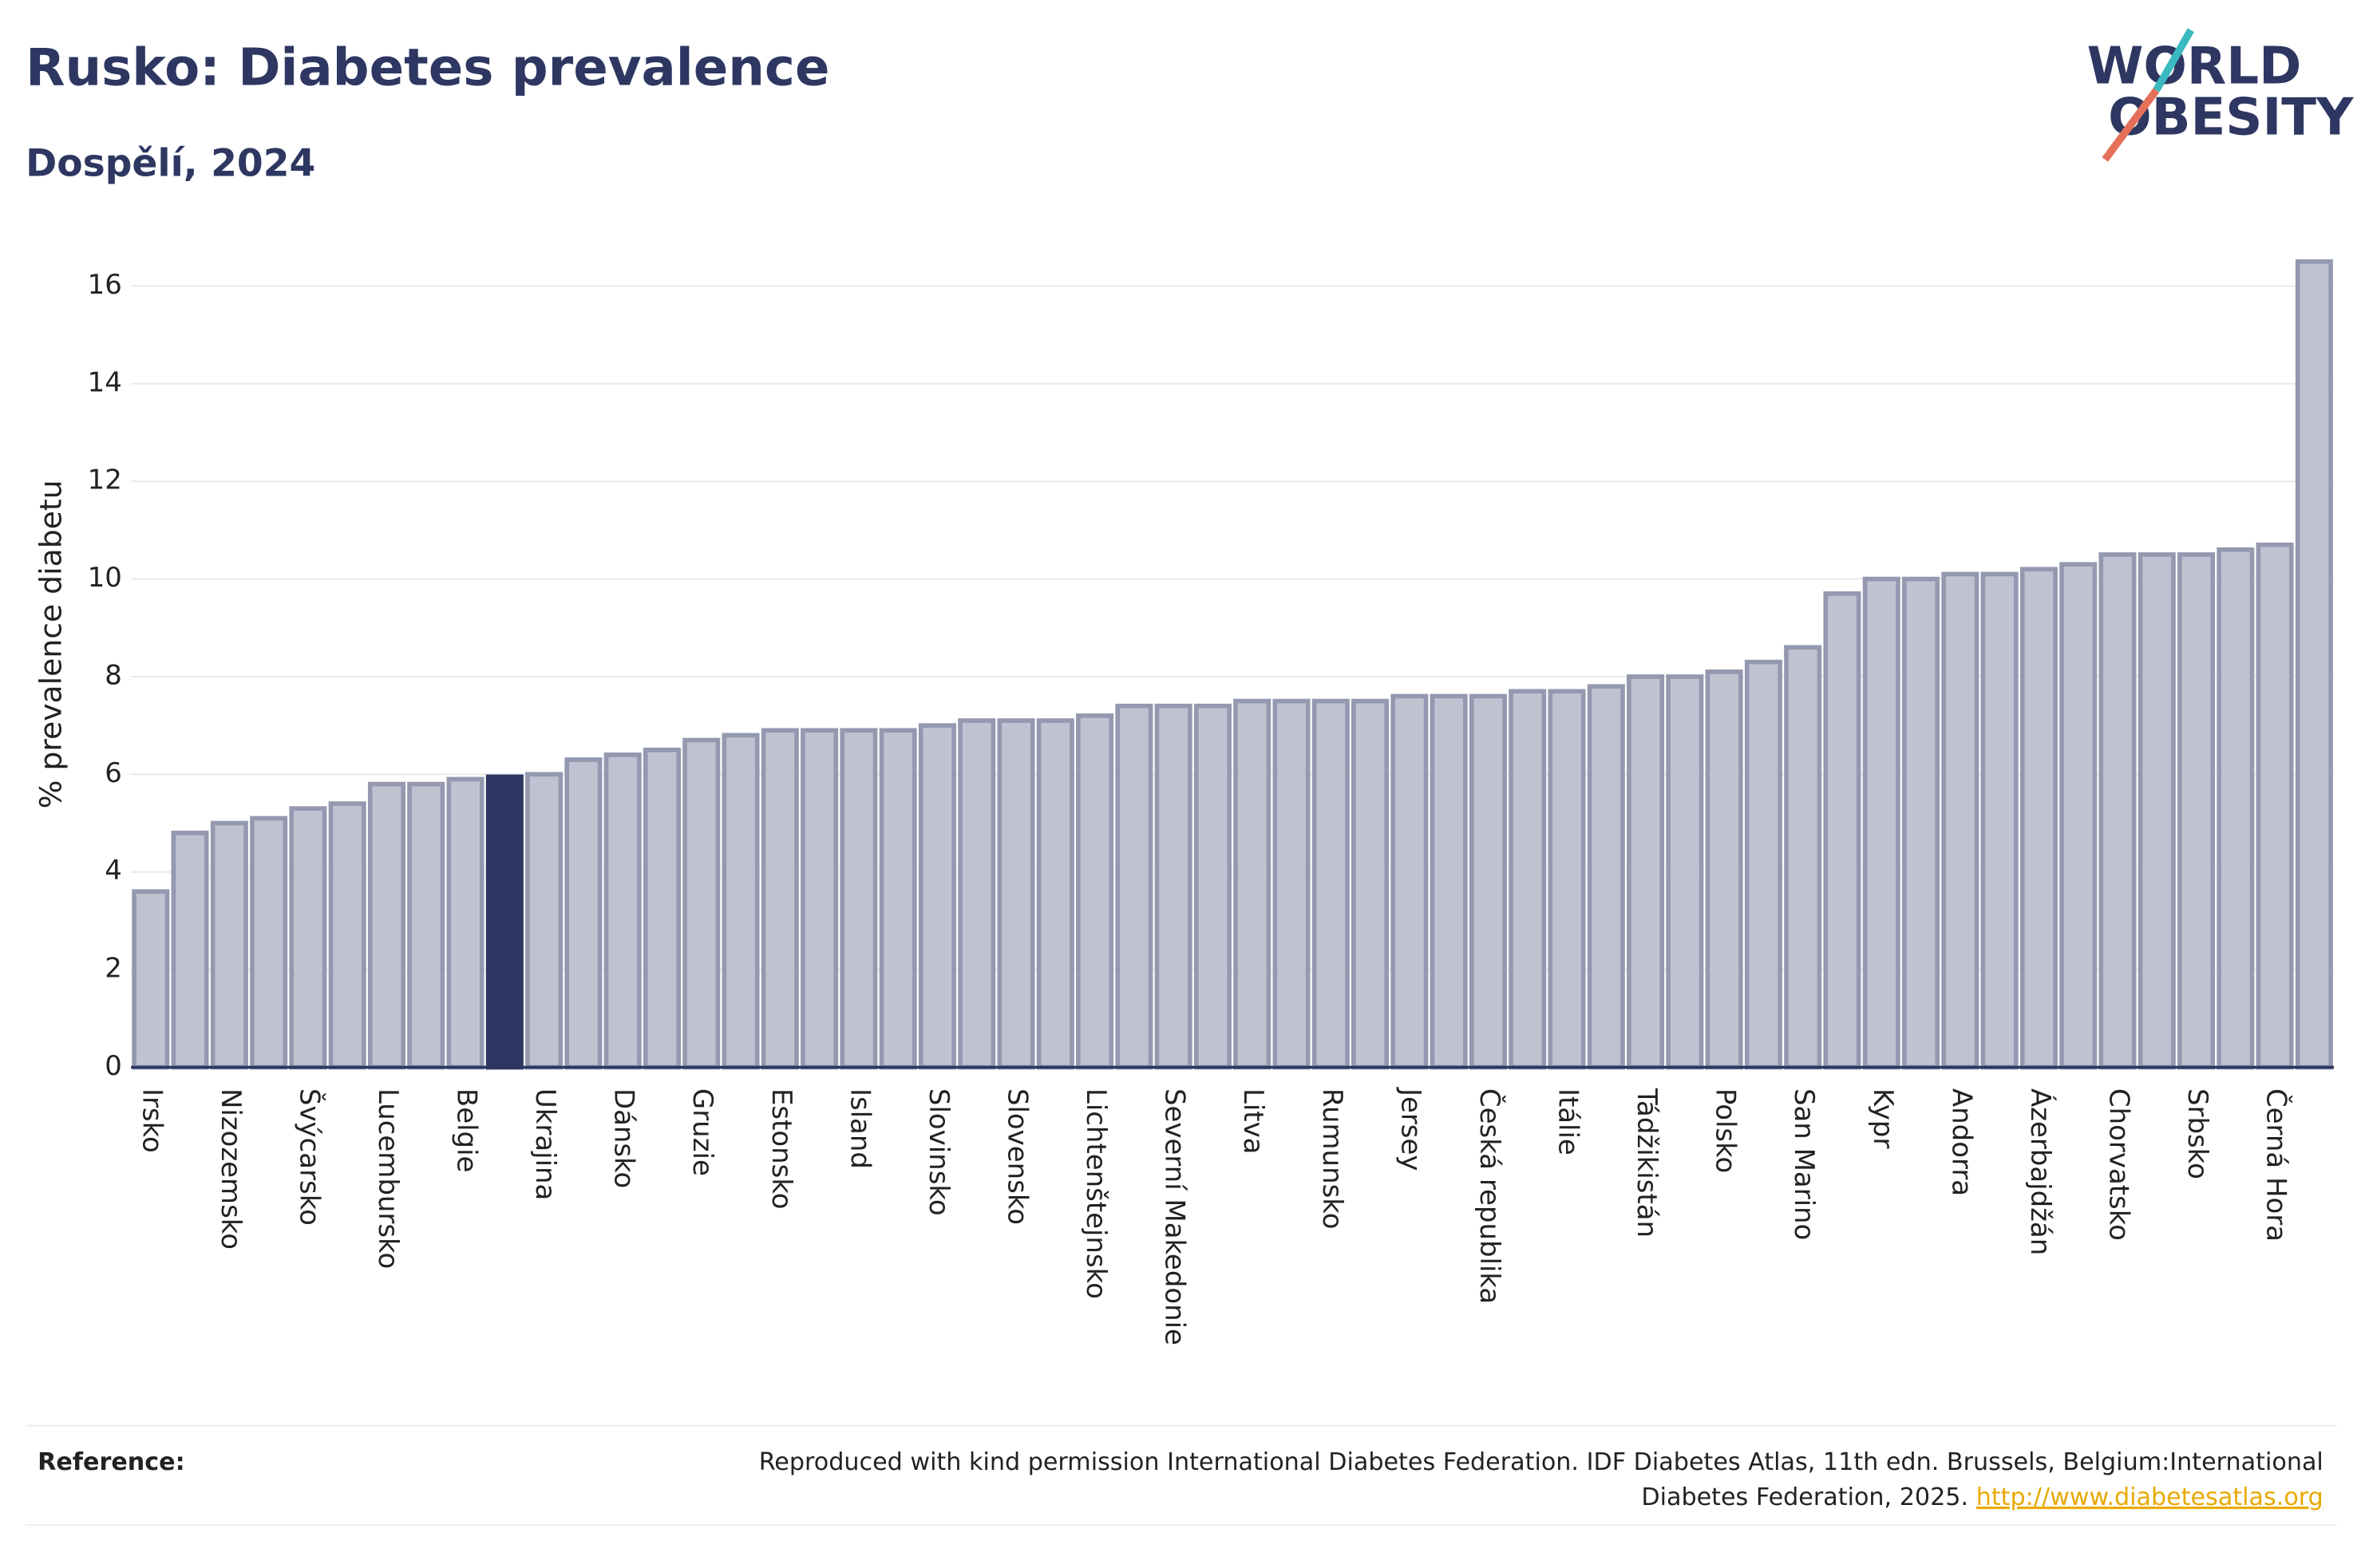 The height and width of the screenshot is (1568, 2361). What do you see at coordinates (860, 1128) in the screenshot?
I see `x-tick-label: Island` at bounding box center [860, 1128].